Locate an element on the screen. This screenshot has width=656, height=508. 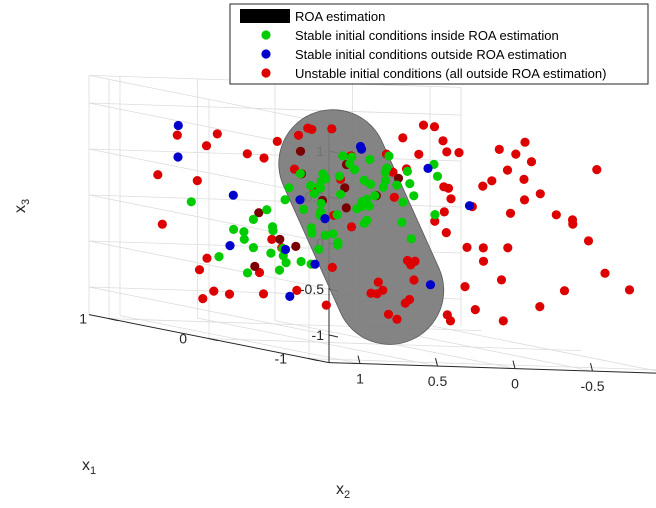
roa-estimation-region is located at coordinates (361, 227).